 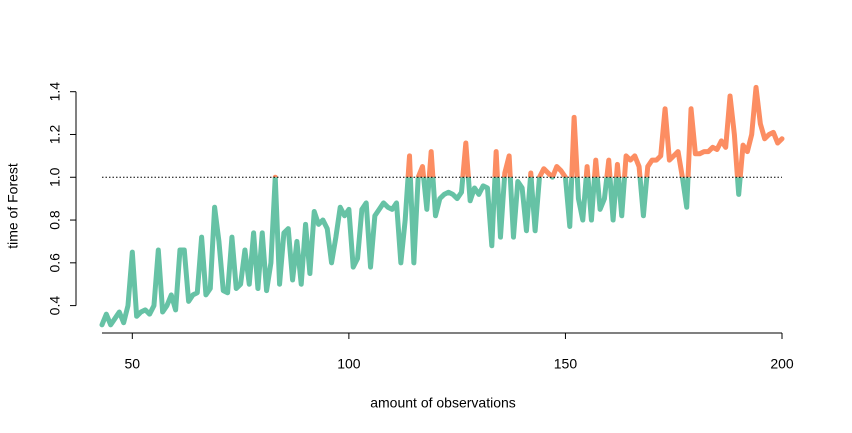 What do you see at coordinates (443, 403) in the screenshot?
I see `x-axis-label: amount of observations` at bounding box center [443, 403].